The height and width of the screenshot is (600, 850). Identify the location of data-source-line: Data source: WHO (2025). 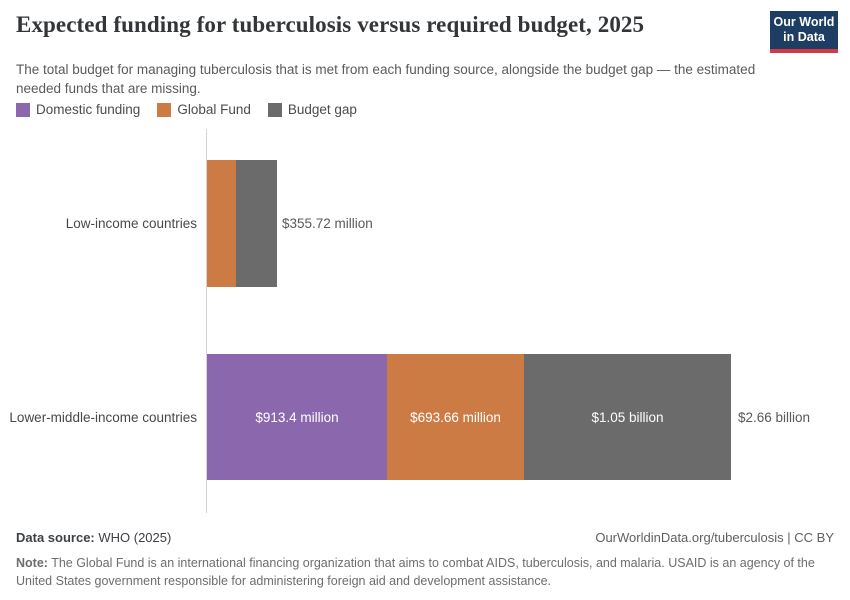
(93, 537).